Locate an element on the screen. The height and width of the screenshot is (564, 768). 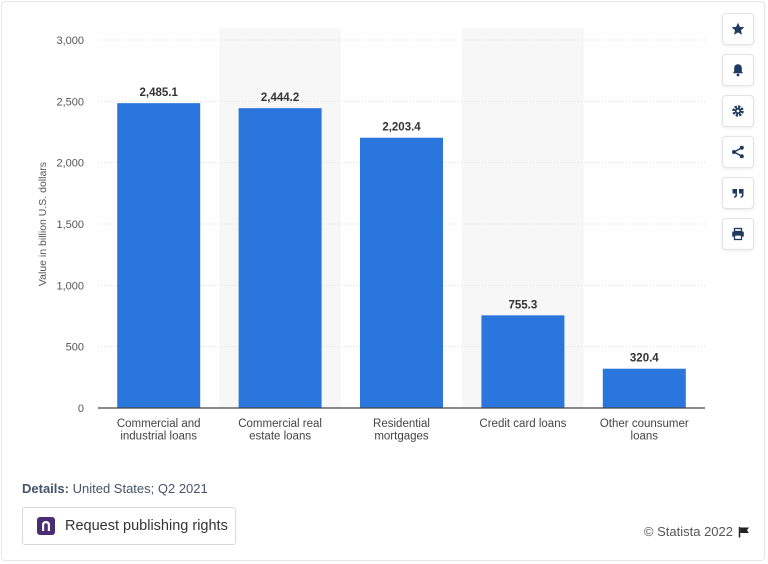
bell-icon is located at coordinates (738, 70).